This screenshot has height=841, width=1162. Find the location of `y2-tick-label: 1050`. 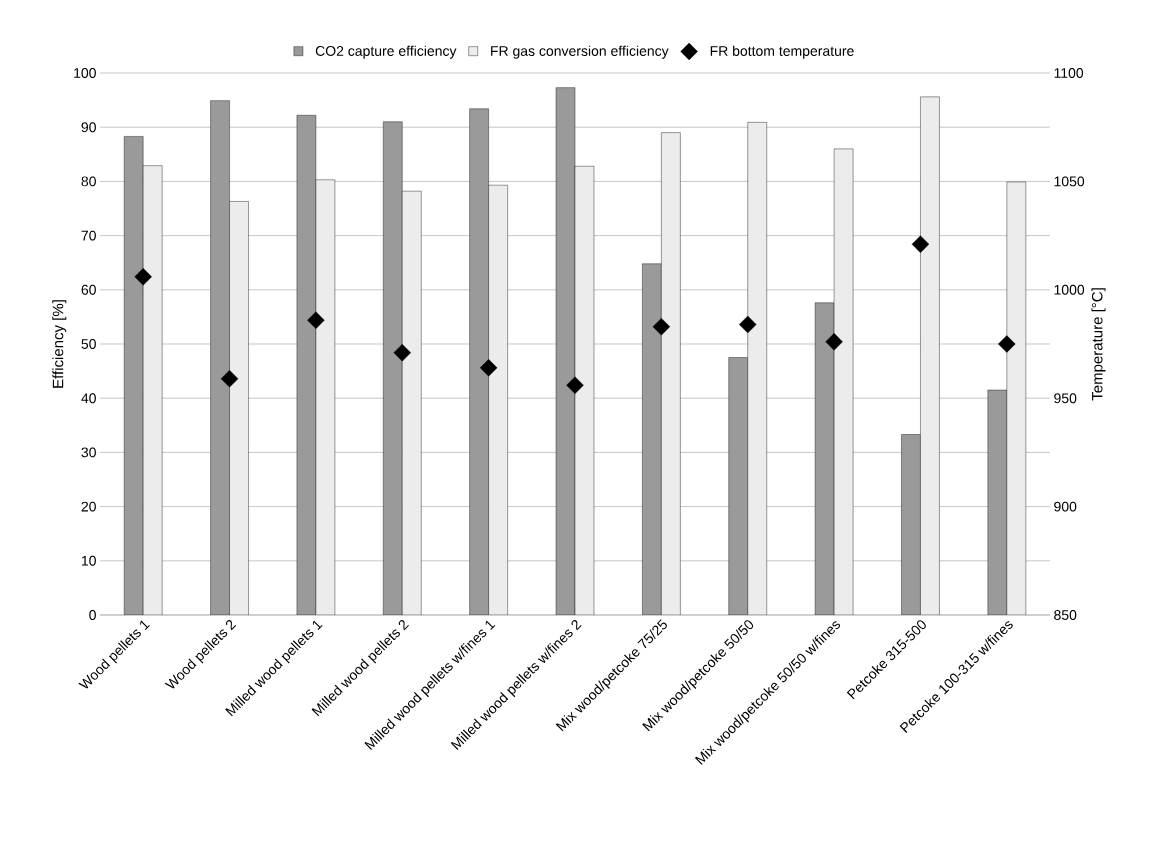

y2-tick-label: 1050 is located at coordinates (1069, 181).